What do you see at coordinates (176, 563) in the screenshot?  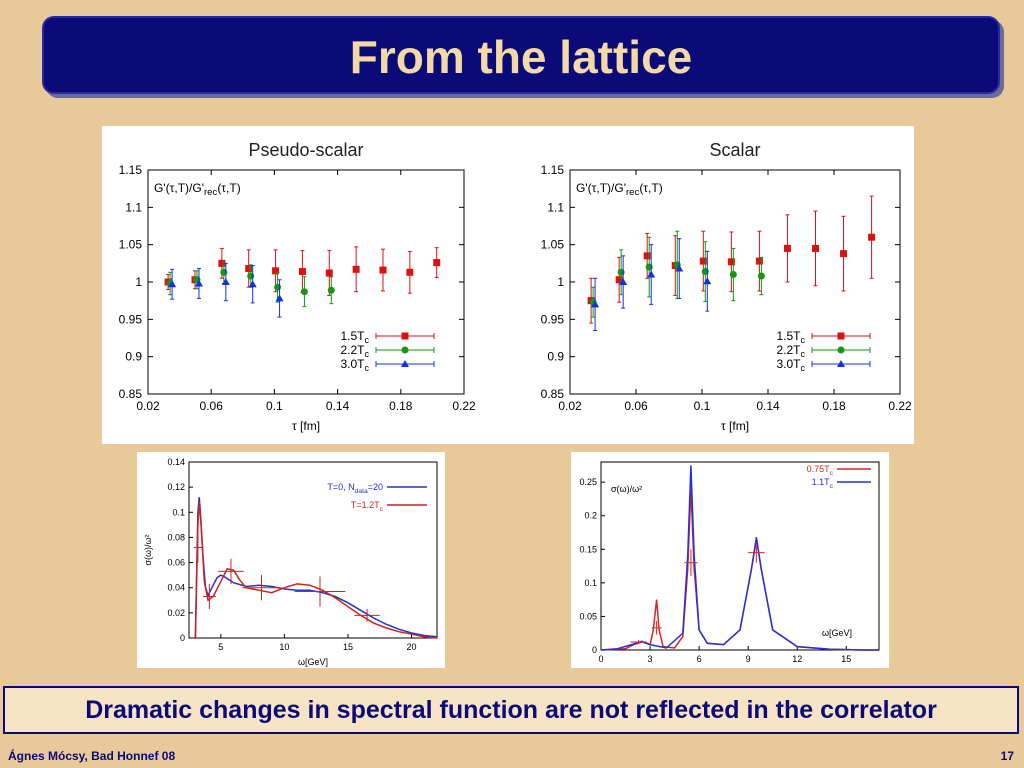 I see `y-tick-label: 0.06` at bounding box center [176, 563].